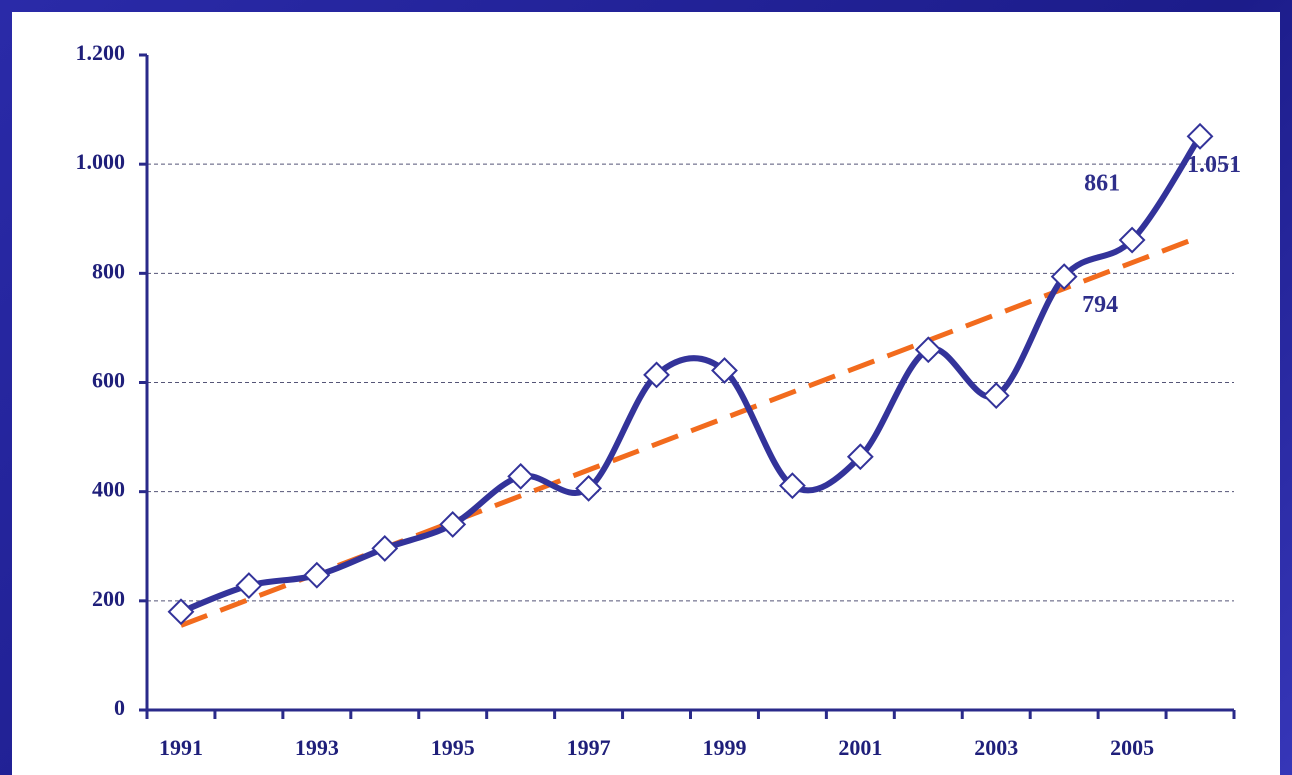 The height and width of the screenshot is (775, 1292). Describe the element at coordinates (108, 380) in the screenshot. I see `y-tick-label: 600` at that location.